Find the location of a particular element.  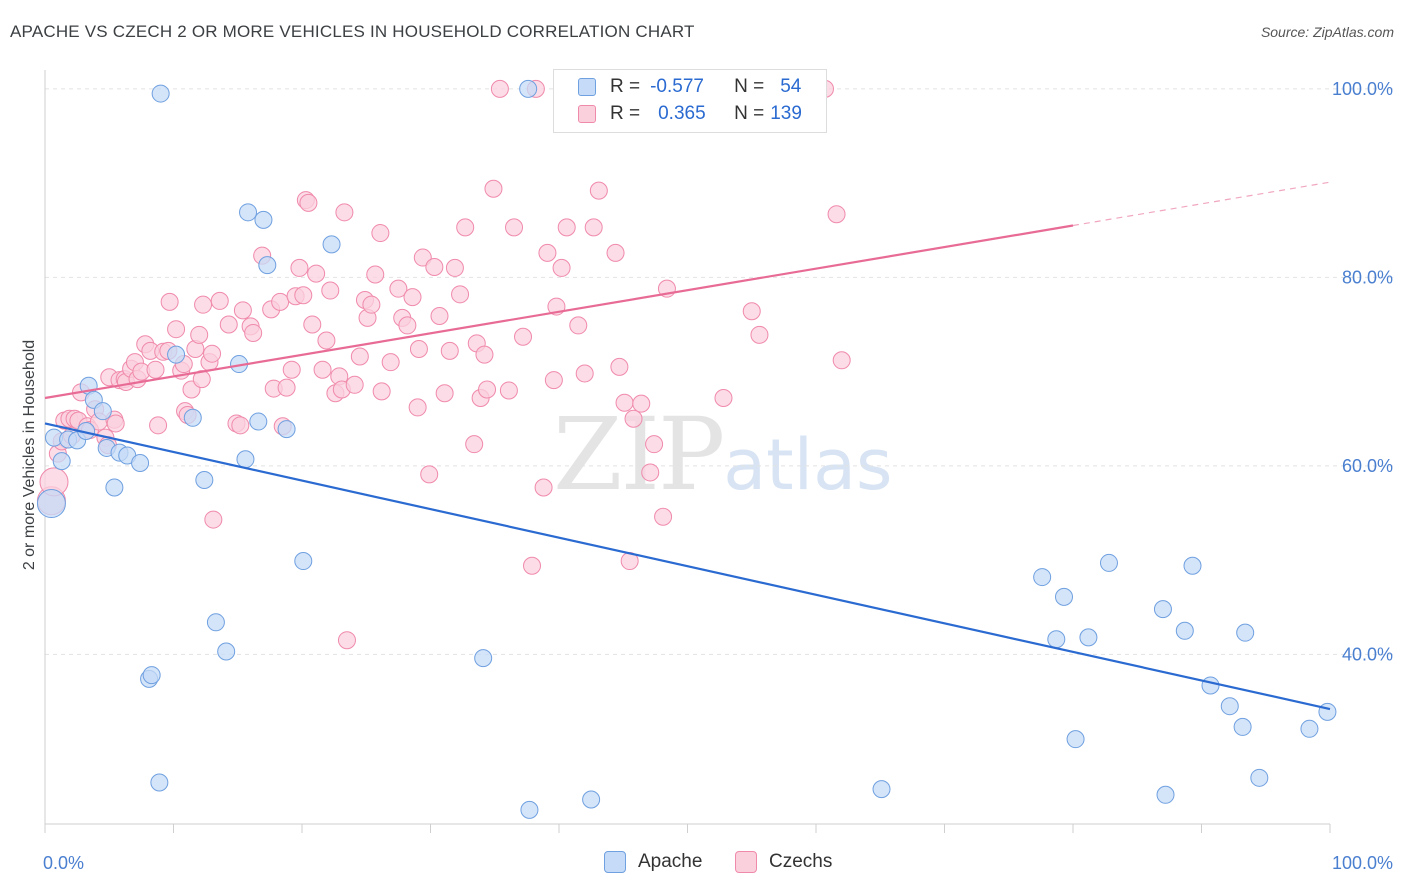

stats-legend: R = -0.577 N = 54 R = 0.365 N = 139 is located at coordinates (690, 101).